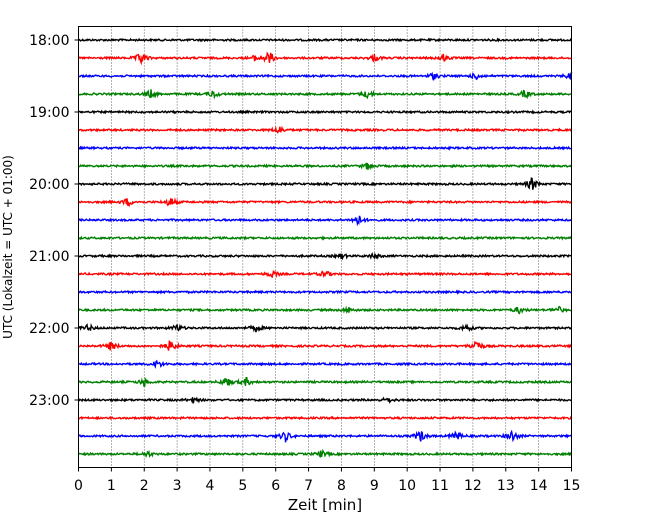 This screenshot has width=650, height=520. What do you see at coordinates (572, 486) in the screenshot?
I see `x-tick-label: 15` at bounding box center [572, 486].